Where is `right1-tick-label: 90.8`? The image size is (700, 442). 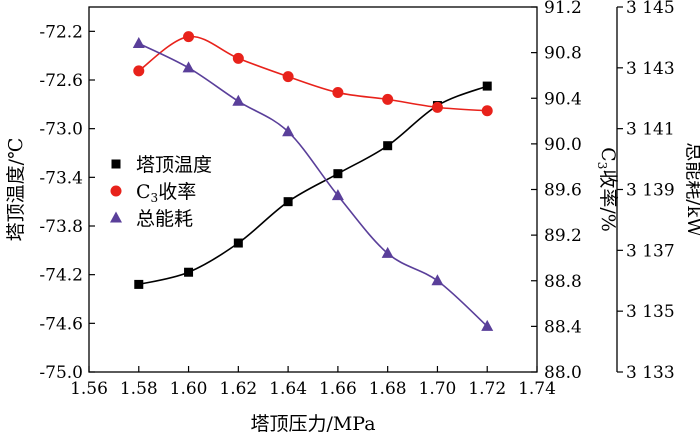 right1-tick-label: 90.8 is located at coordinates (563, 54).